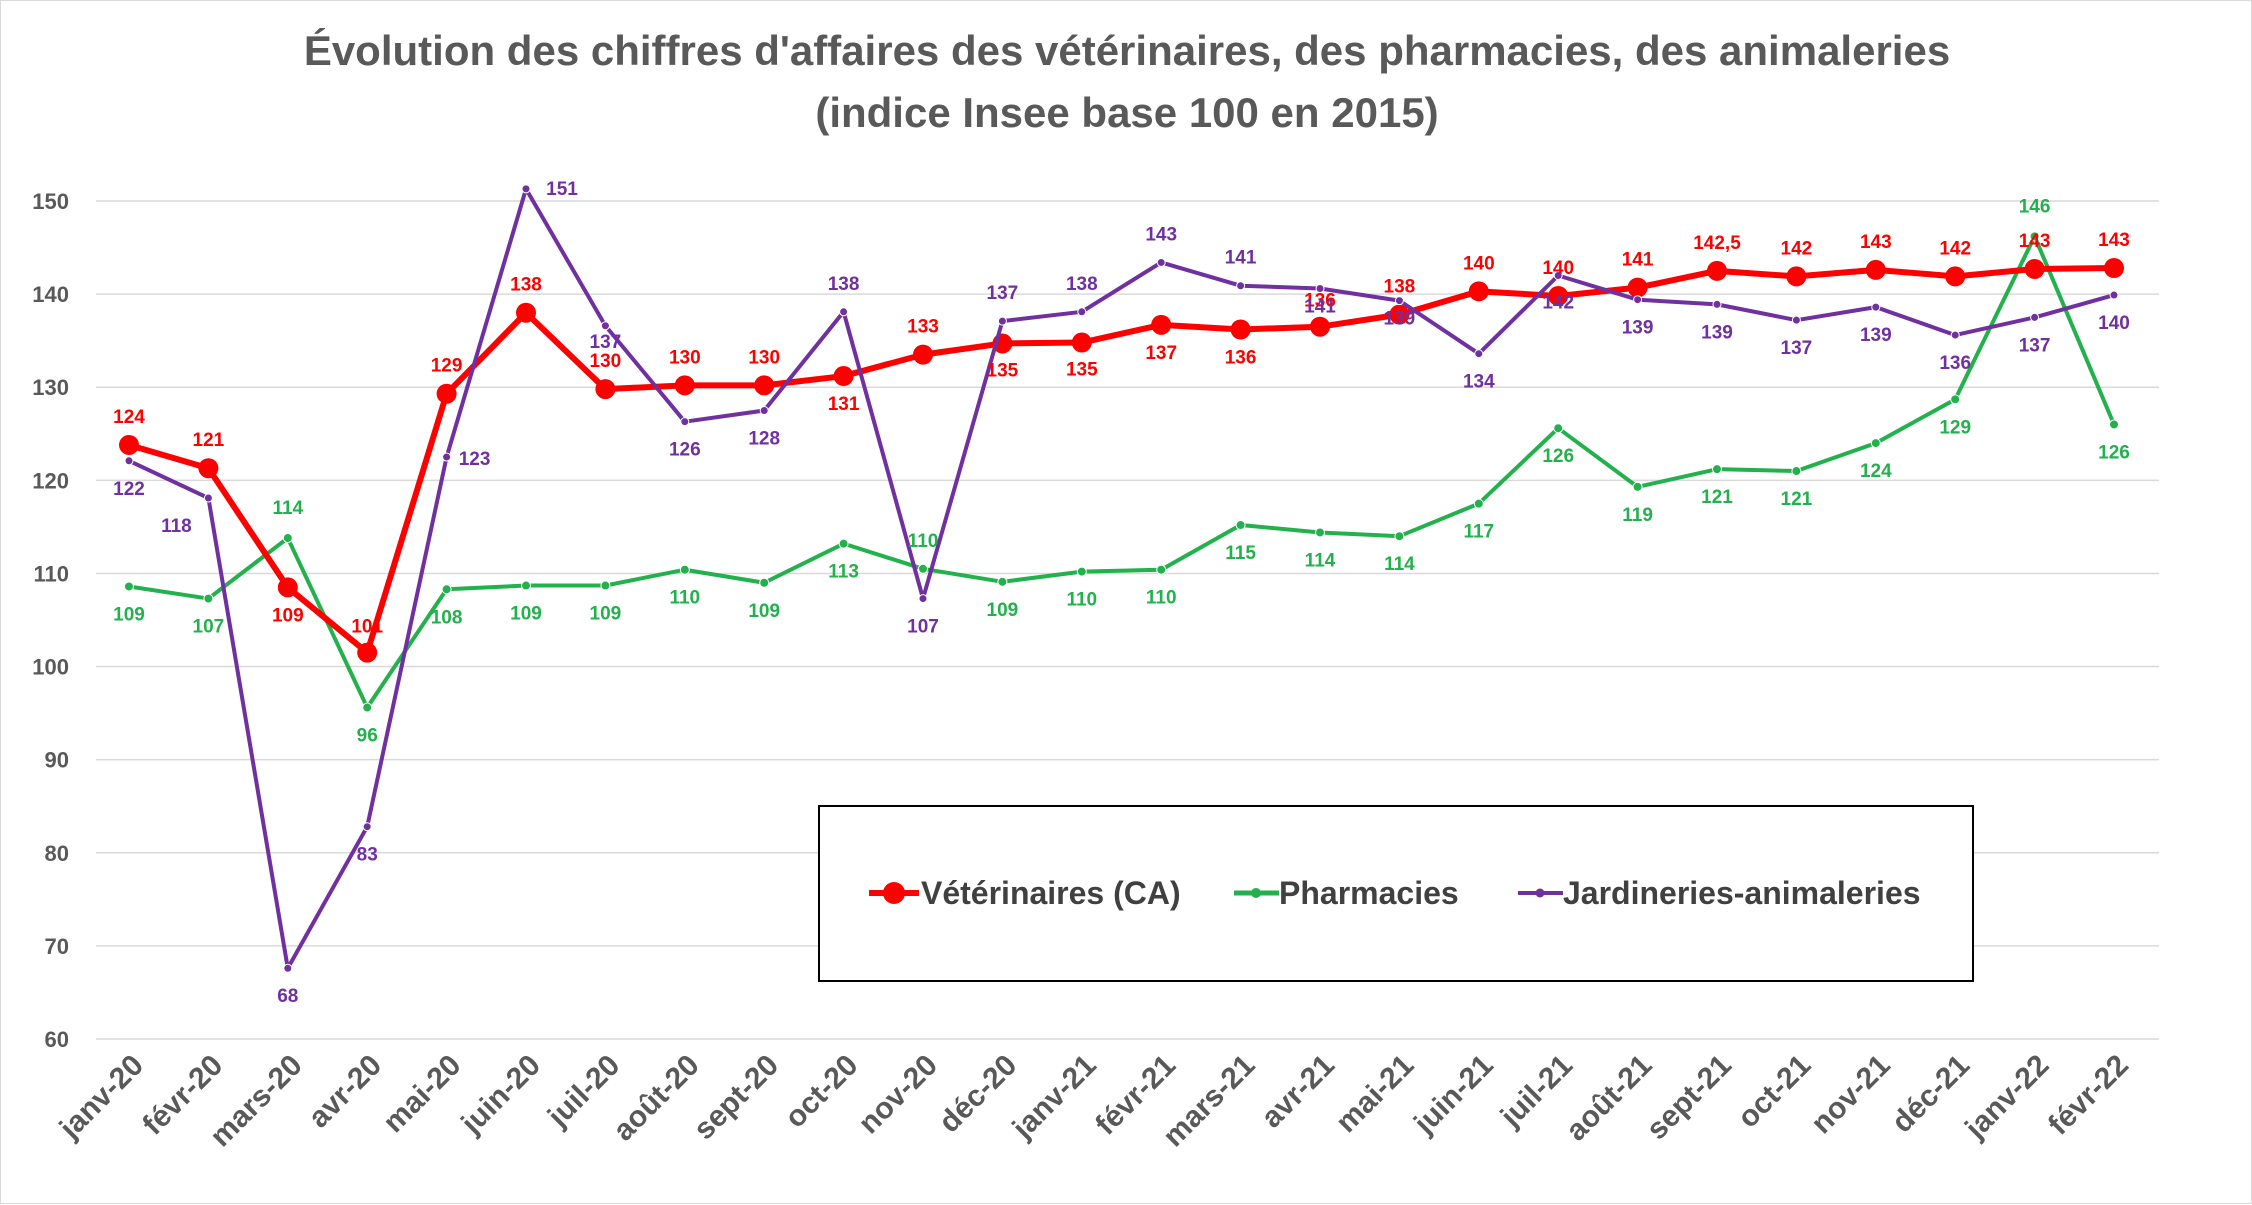 The width and height of the screenshot is (2252, 1205). Describe the element at coordinates (129, 489) in the screenshot. I see `data-label: 122` at that location.